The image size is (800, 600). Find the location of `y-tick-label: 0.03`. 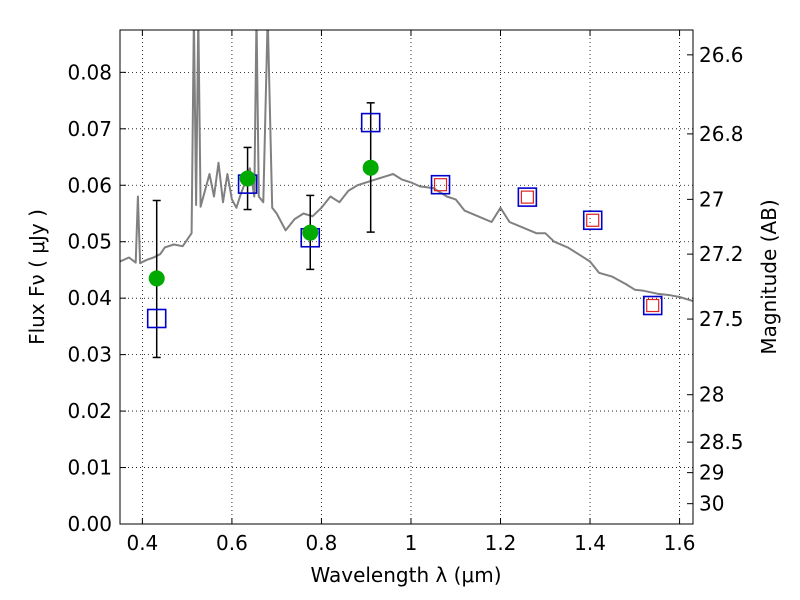

y-tick-label: 0.03 is located at coordinates (89, 355).